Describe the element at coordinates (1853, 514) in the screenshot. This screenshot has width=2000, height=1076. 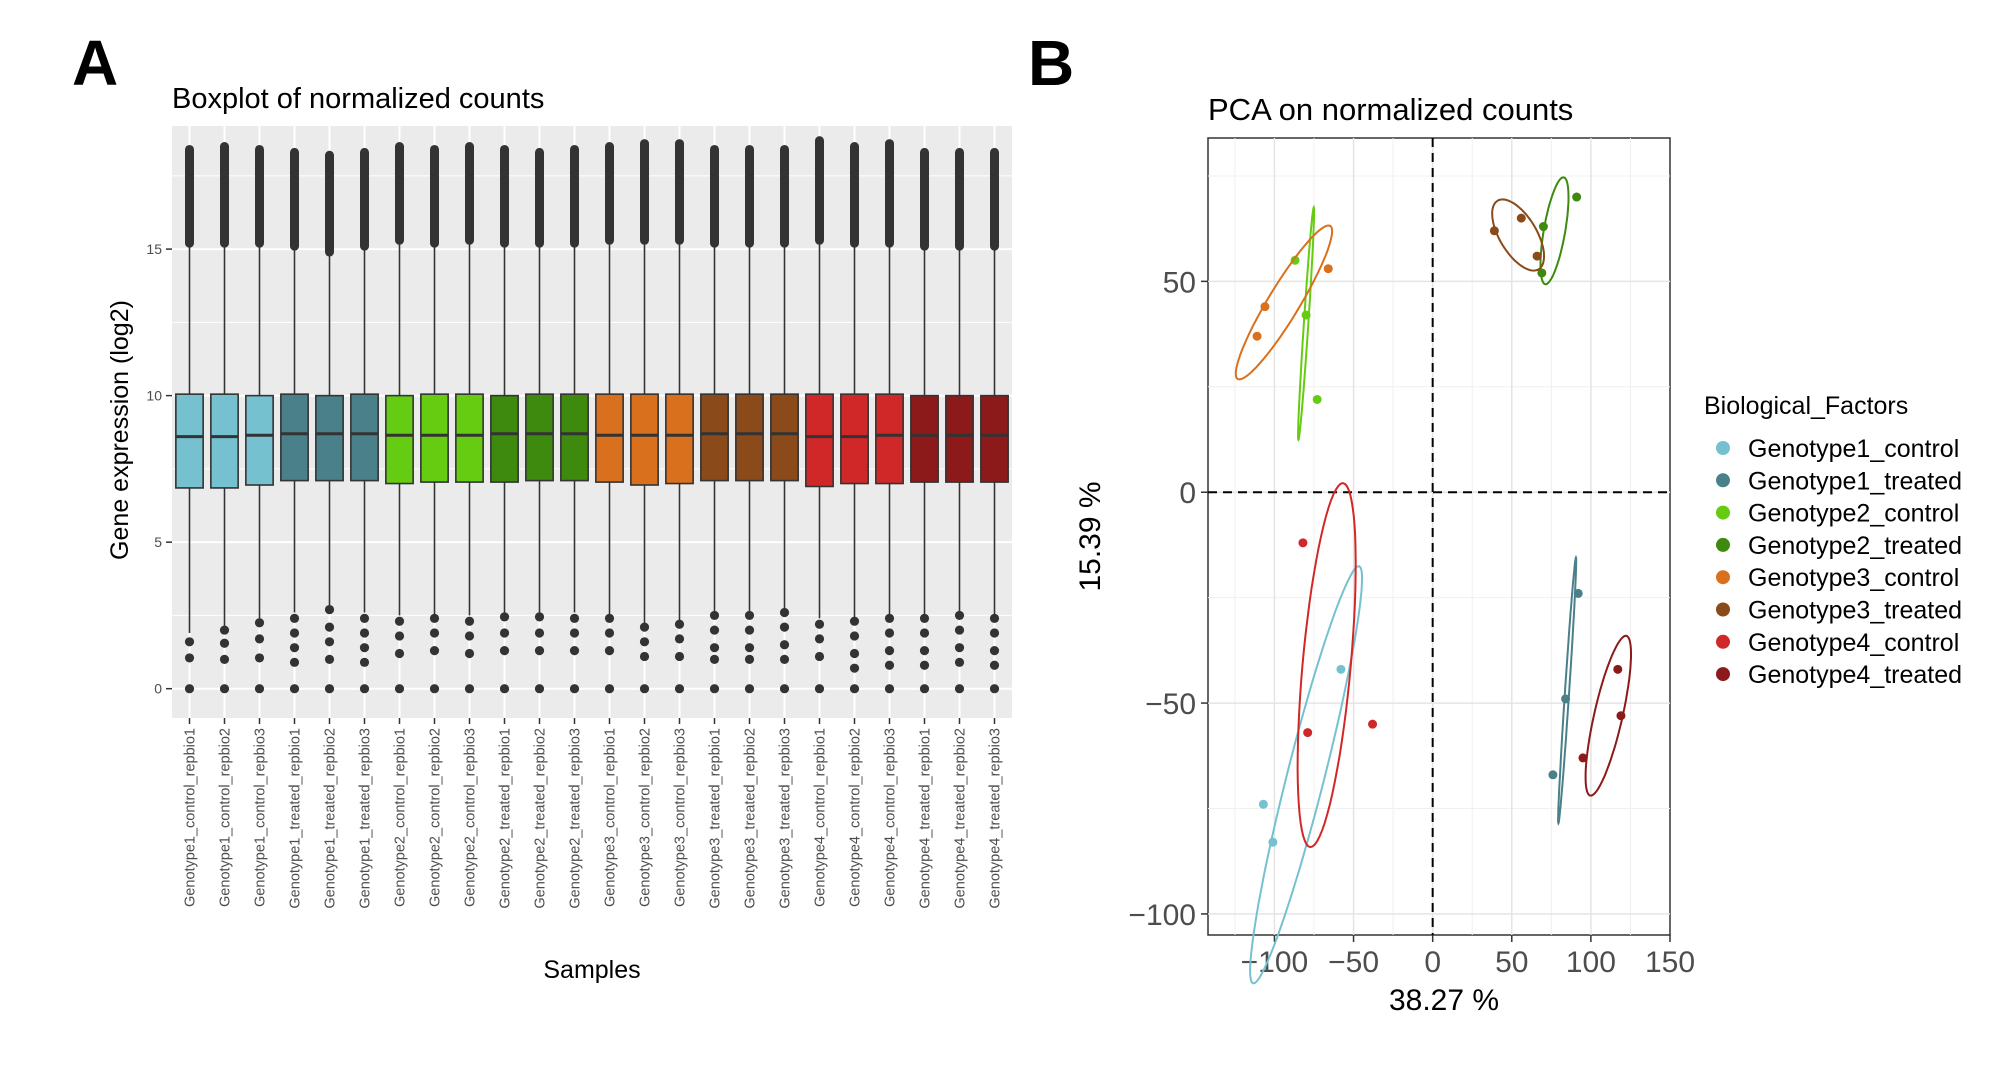
I see `legend-label: Genotype2_control` at that location.